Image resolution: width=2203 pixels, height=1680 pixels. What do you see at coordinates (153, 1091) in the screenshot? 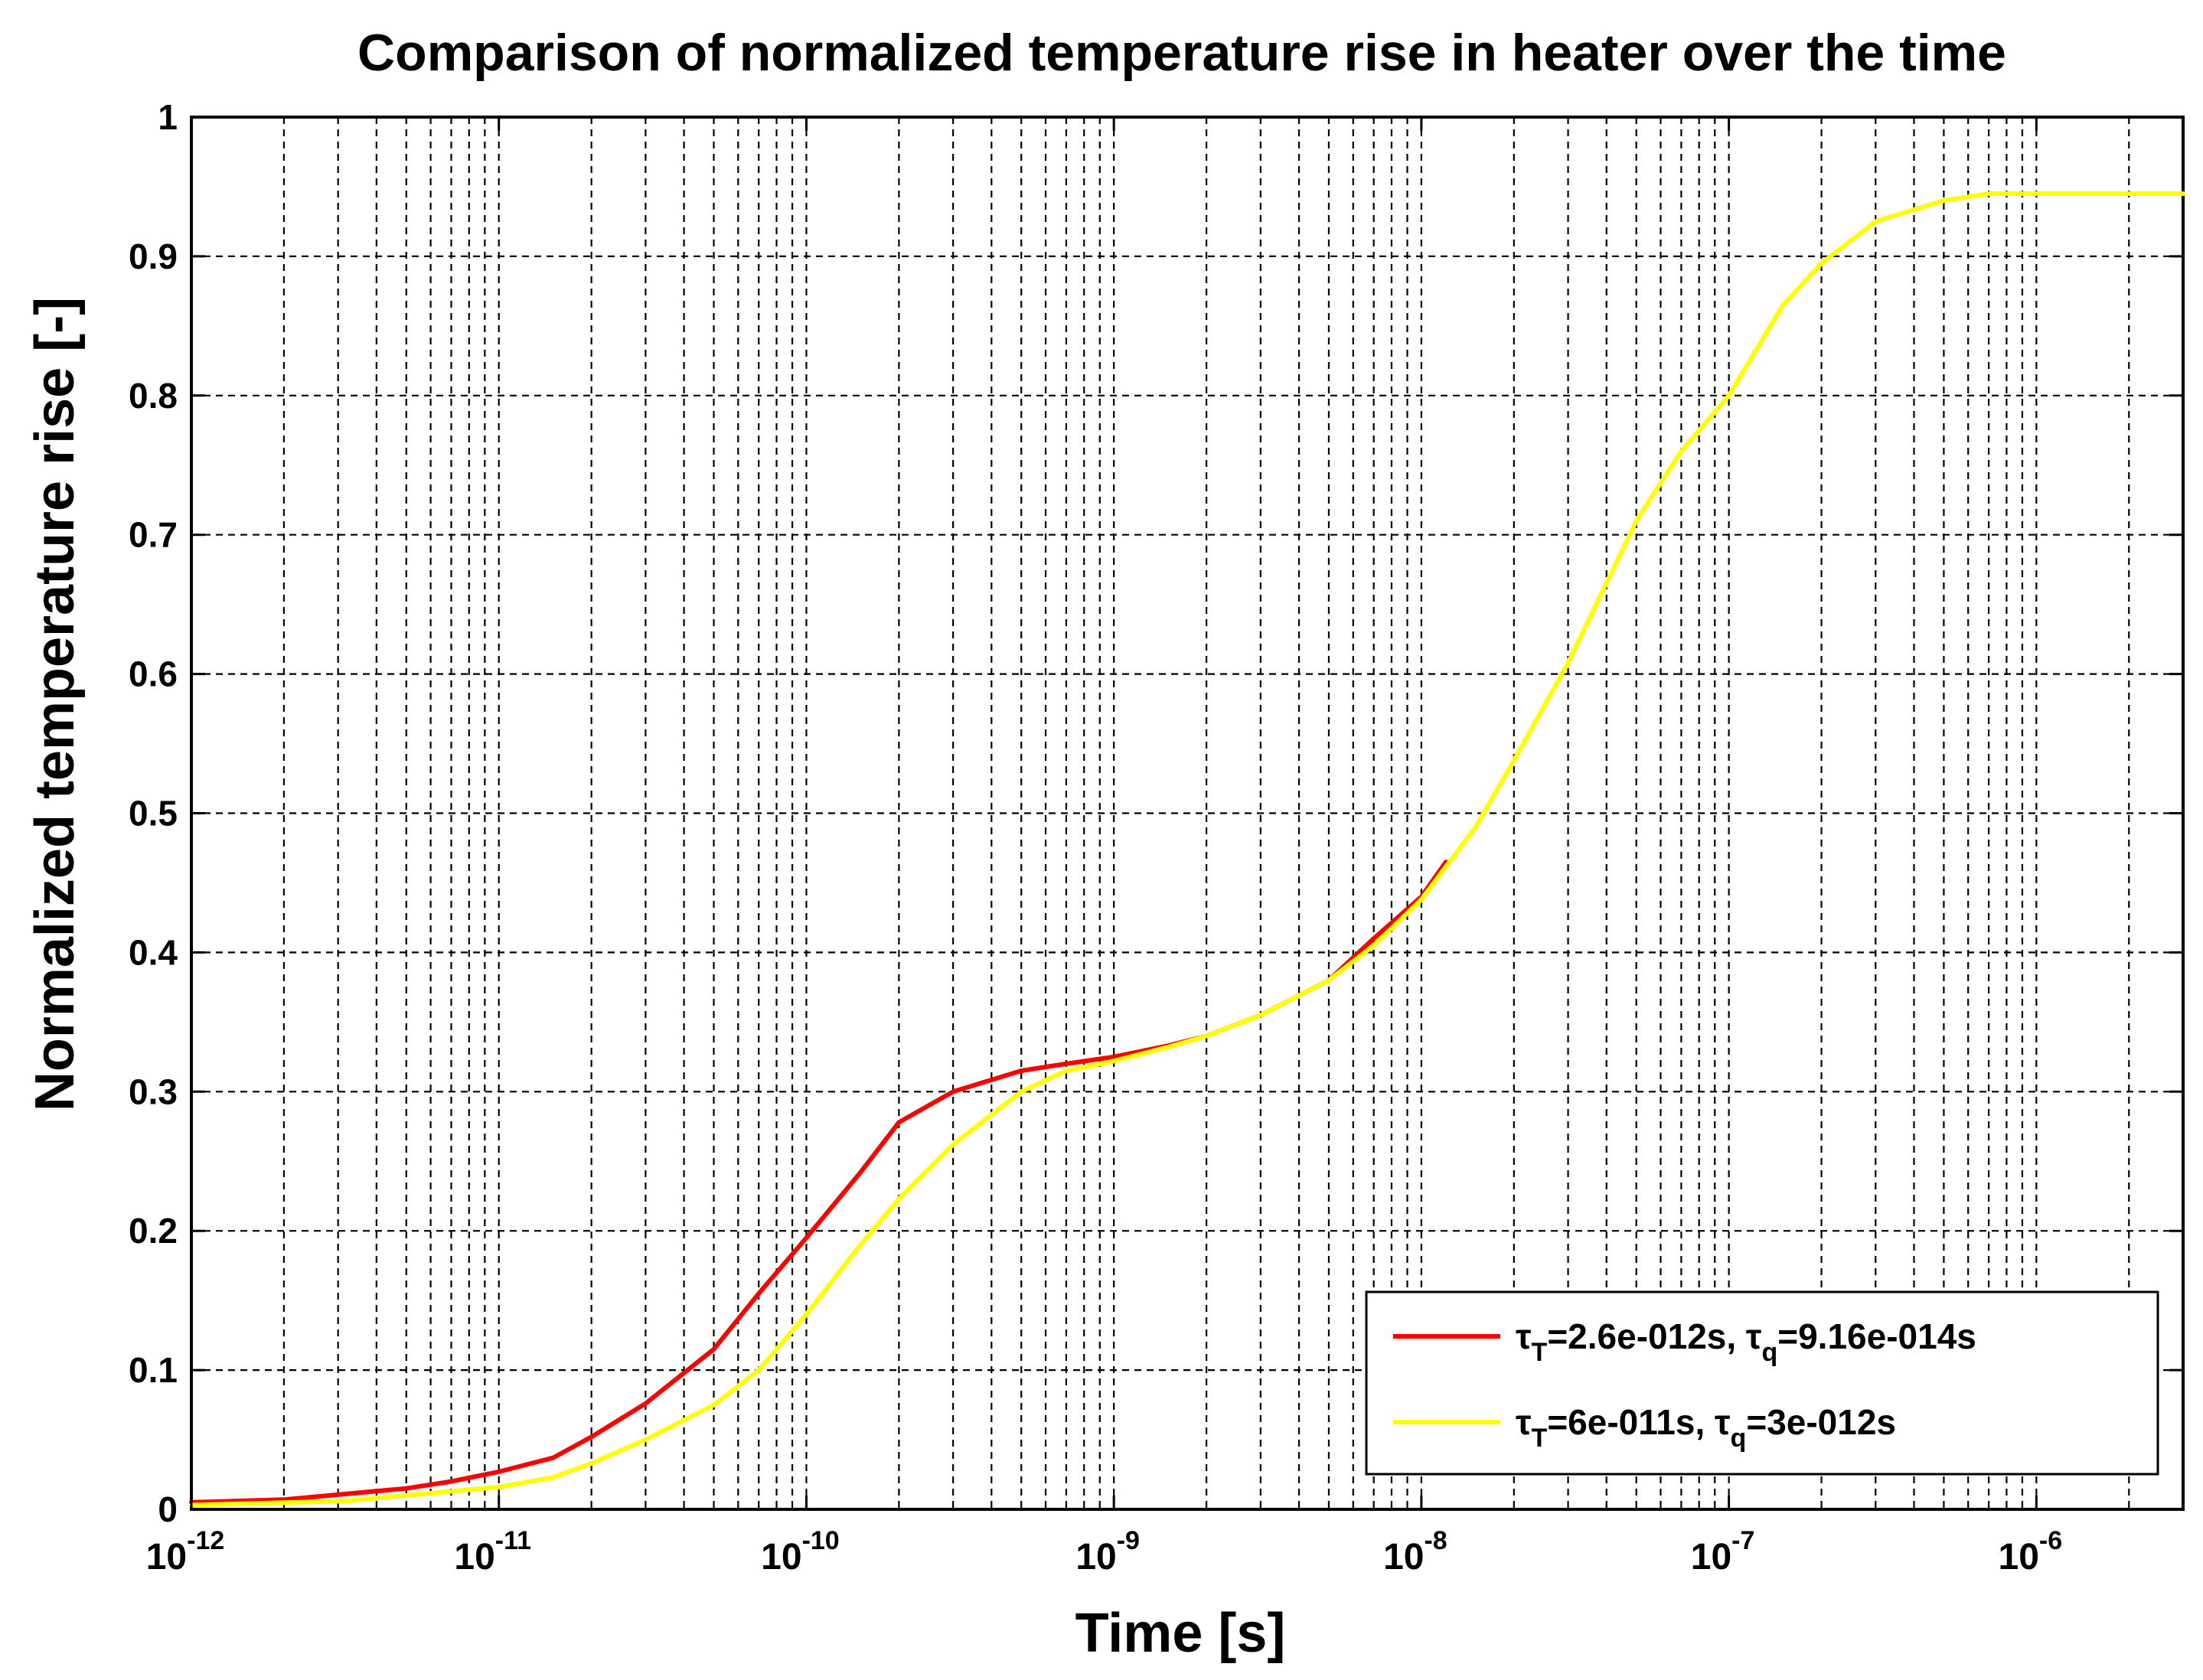
I see `y-tick-label: 0.3` at bounding box center [153, 1091].